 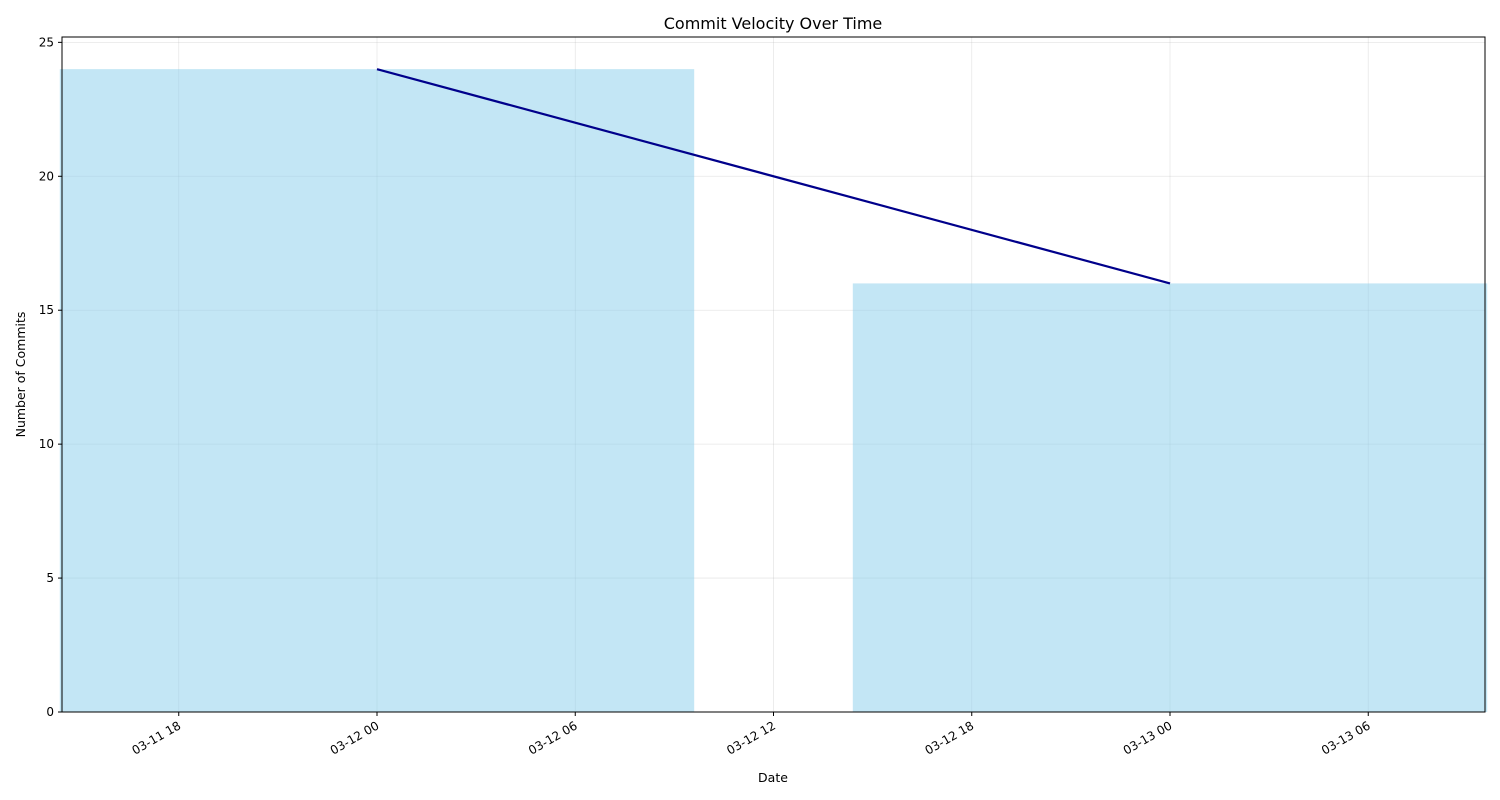 What do you see at coordinates (20, 375) in the screenshot?
I see `y-axis-label: Number of Commits` at bounding box center [20, 375].